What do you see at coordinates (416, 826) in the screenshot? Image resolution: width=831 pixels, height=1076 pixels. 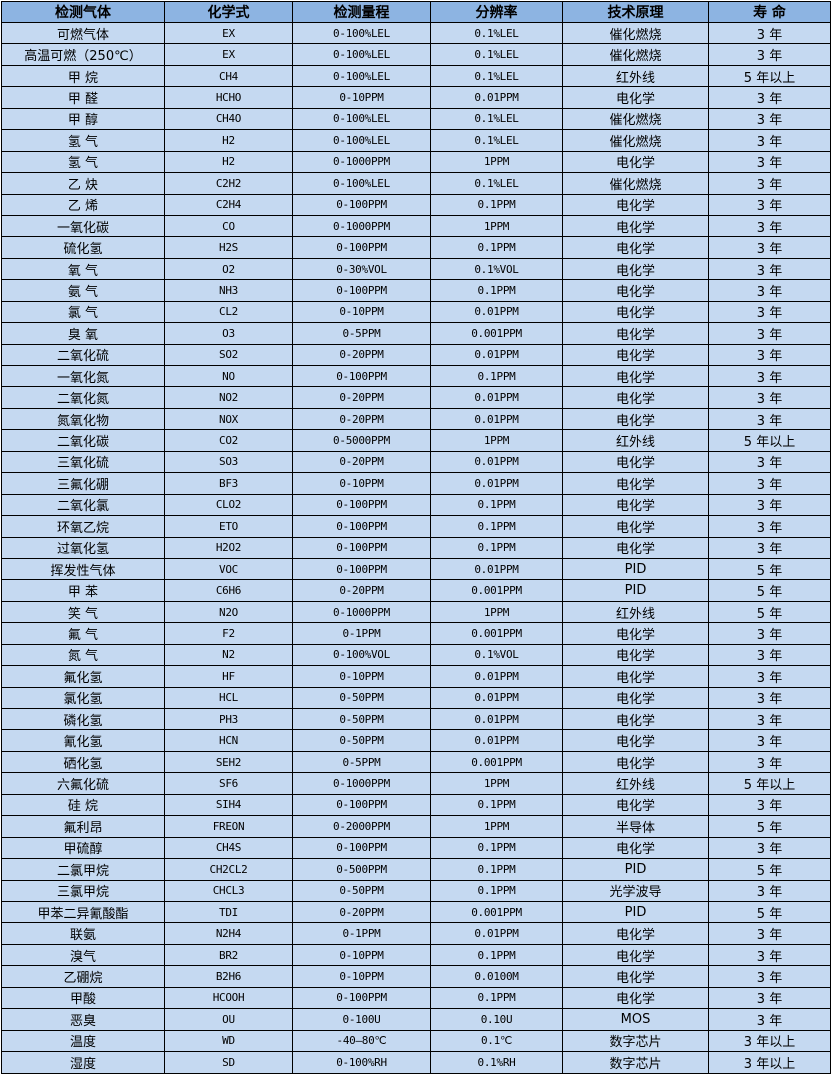 I see `table-row: 氟利昂 FREON 0-2000PPM 1PPM 半导体 5 年` at bounding box center [416, 826].